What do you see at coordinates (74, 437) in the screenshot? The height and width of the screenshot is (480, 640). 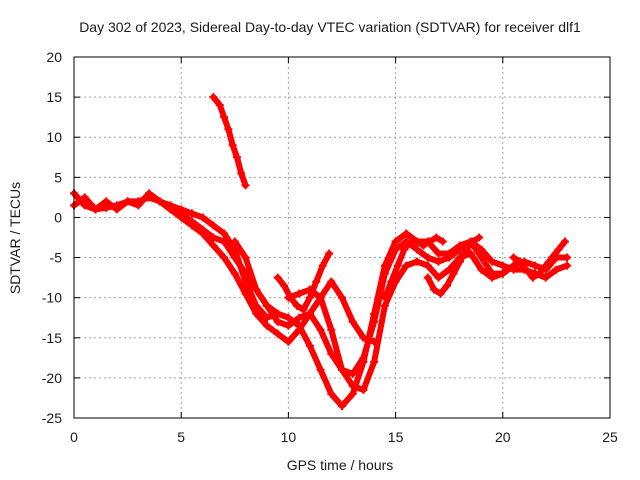 I see `x-tick-label: 0` at bounding box center [74, 437].